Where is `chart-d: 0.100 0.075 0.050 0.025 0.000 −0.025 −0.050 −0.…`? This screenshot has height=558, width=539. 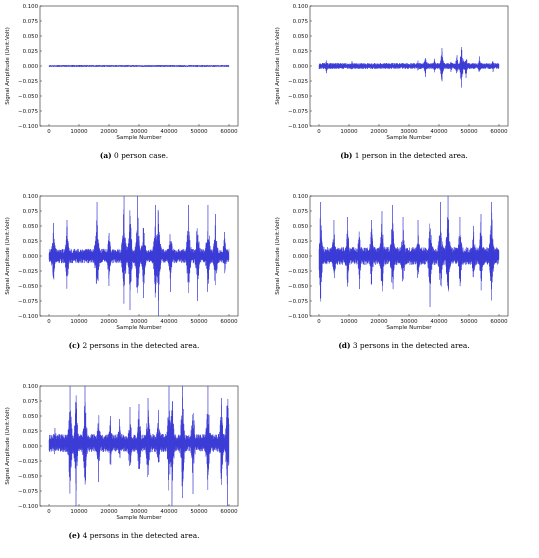
chart-d: 0.100 0.075 0.050 0.025 0.000 −0.025 −0.050 −0.… is located at coordinates (392, 262).